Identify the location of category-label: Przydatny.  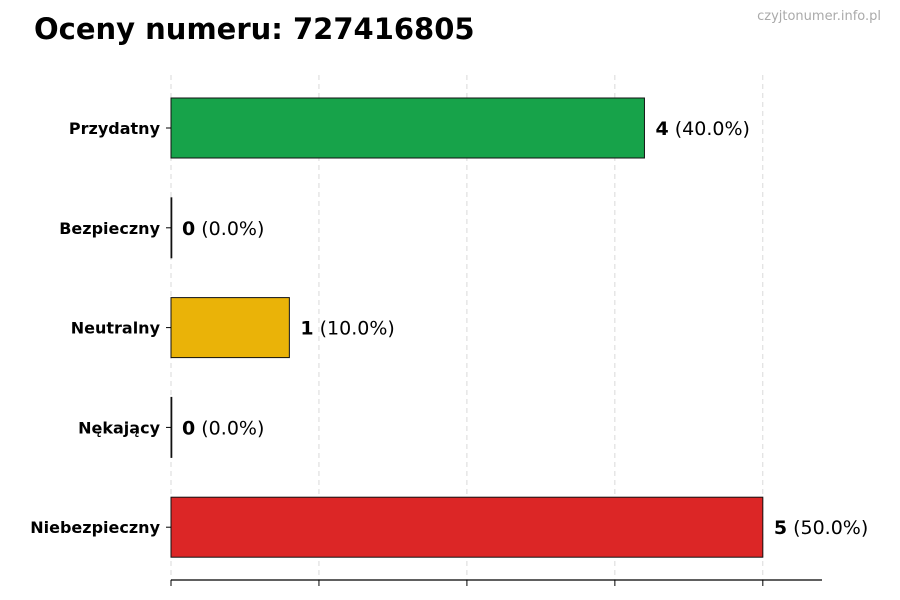
(115, 128).